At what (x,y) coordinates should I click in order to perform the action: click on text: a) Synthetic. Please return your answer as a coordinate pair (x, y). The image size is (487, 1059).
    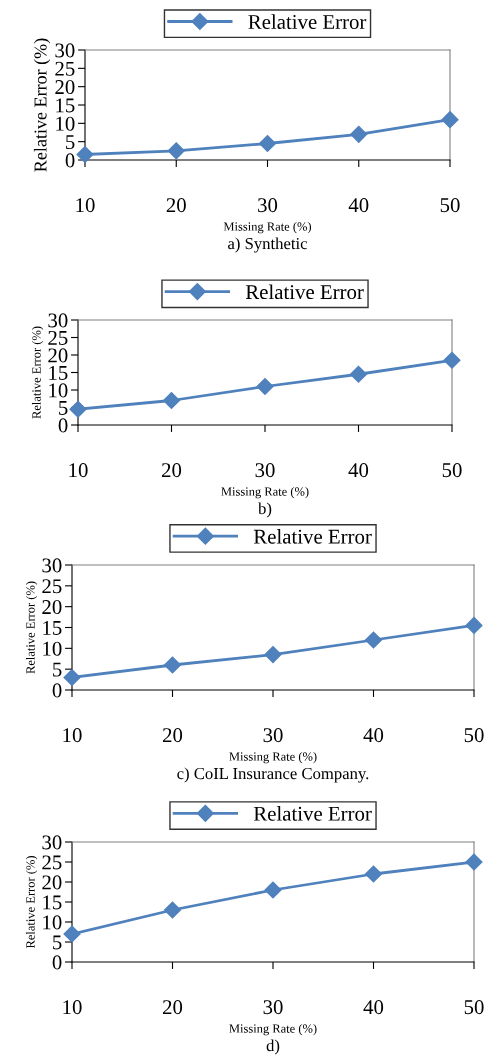
    Looking at the image, I should click on (268, 245).